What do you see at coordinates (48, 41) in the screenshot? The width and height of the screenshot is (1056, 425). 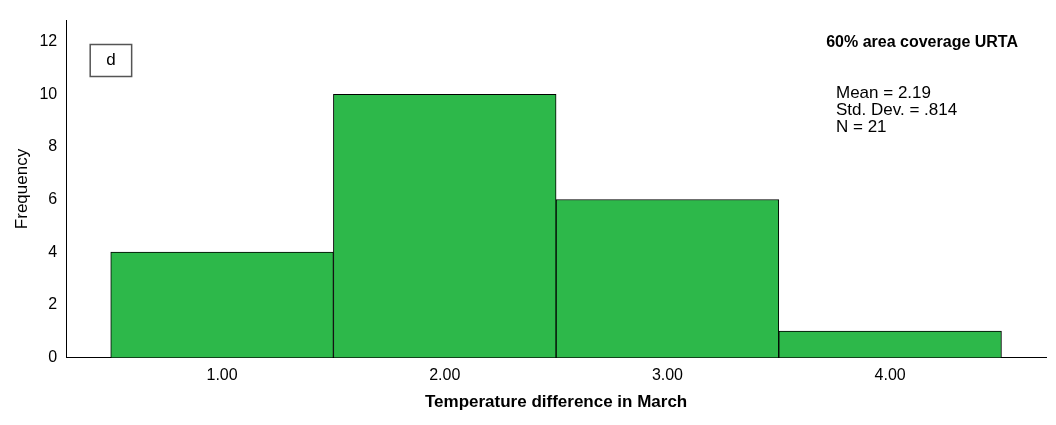 I see `y-tick-label: 12` at bounding box center [48, 41].